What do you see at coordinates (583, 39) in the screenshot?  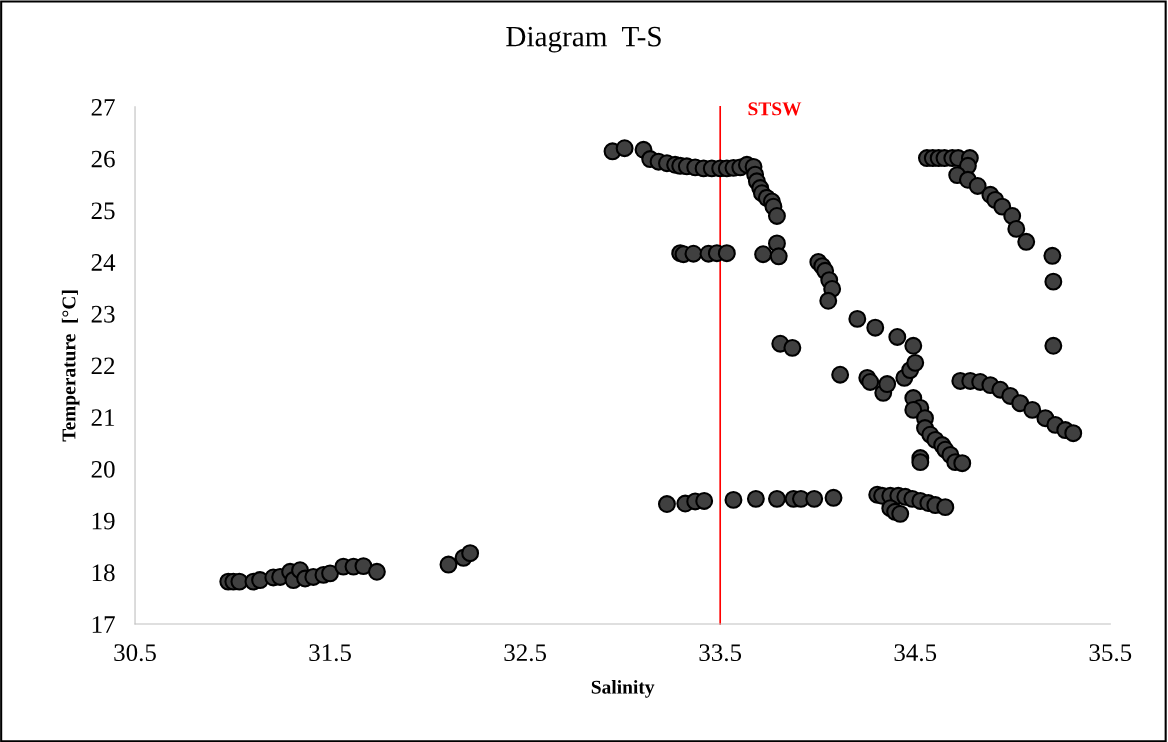 I see `chart-title: Diagram T-S` at bounding box center [583, 39].